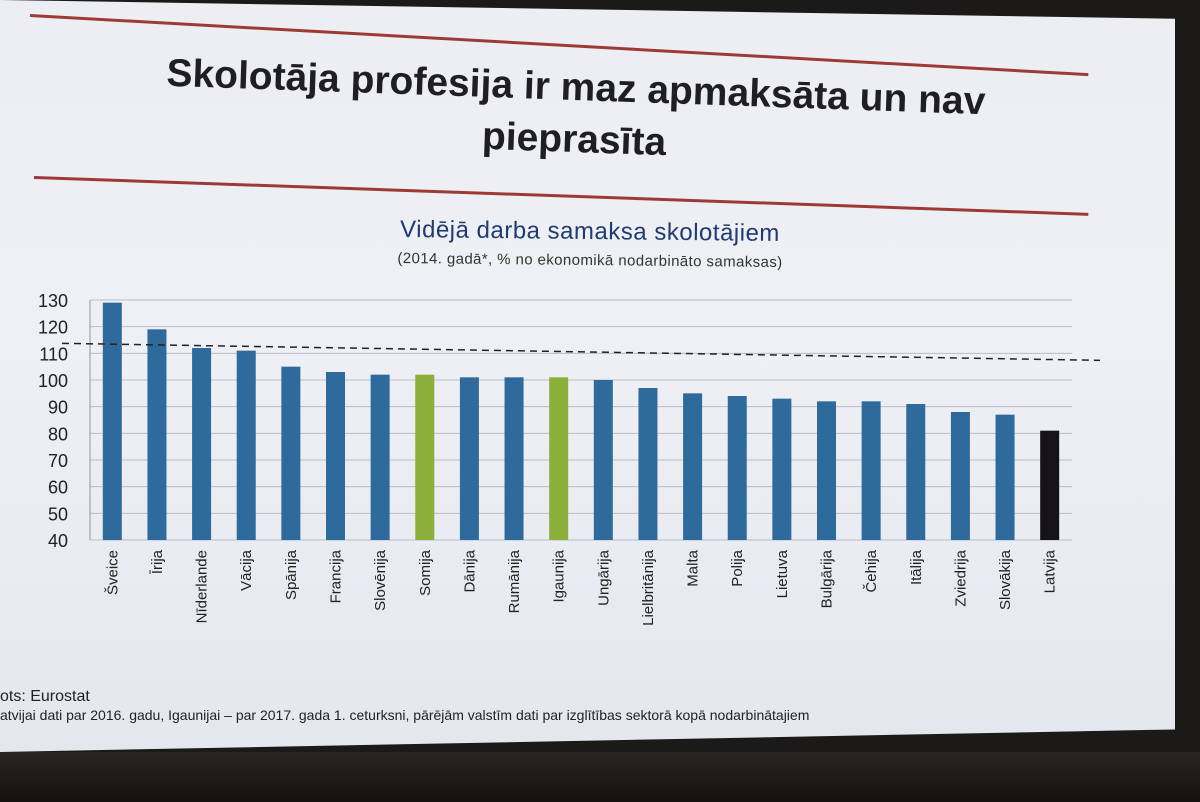 The width and height of the screenshot is (1200, 802). I want to click on x-tick-label: Itālija, so click(916, 567).